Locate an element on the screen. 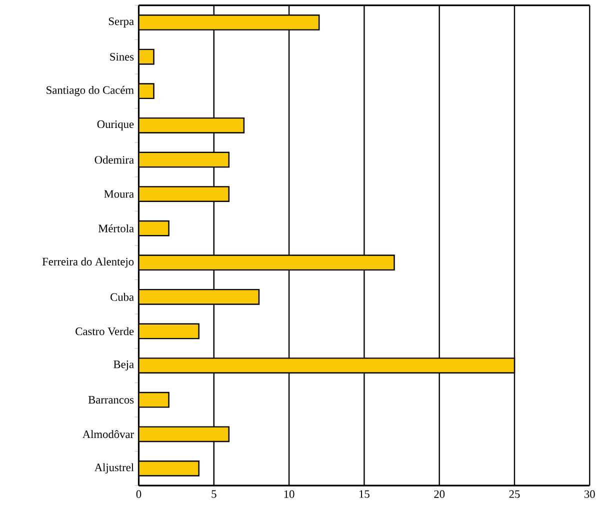  y-tick-label: Odemira is located at coordinates (114, 160).